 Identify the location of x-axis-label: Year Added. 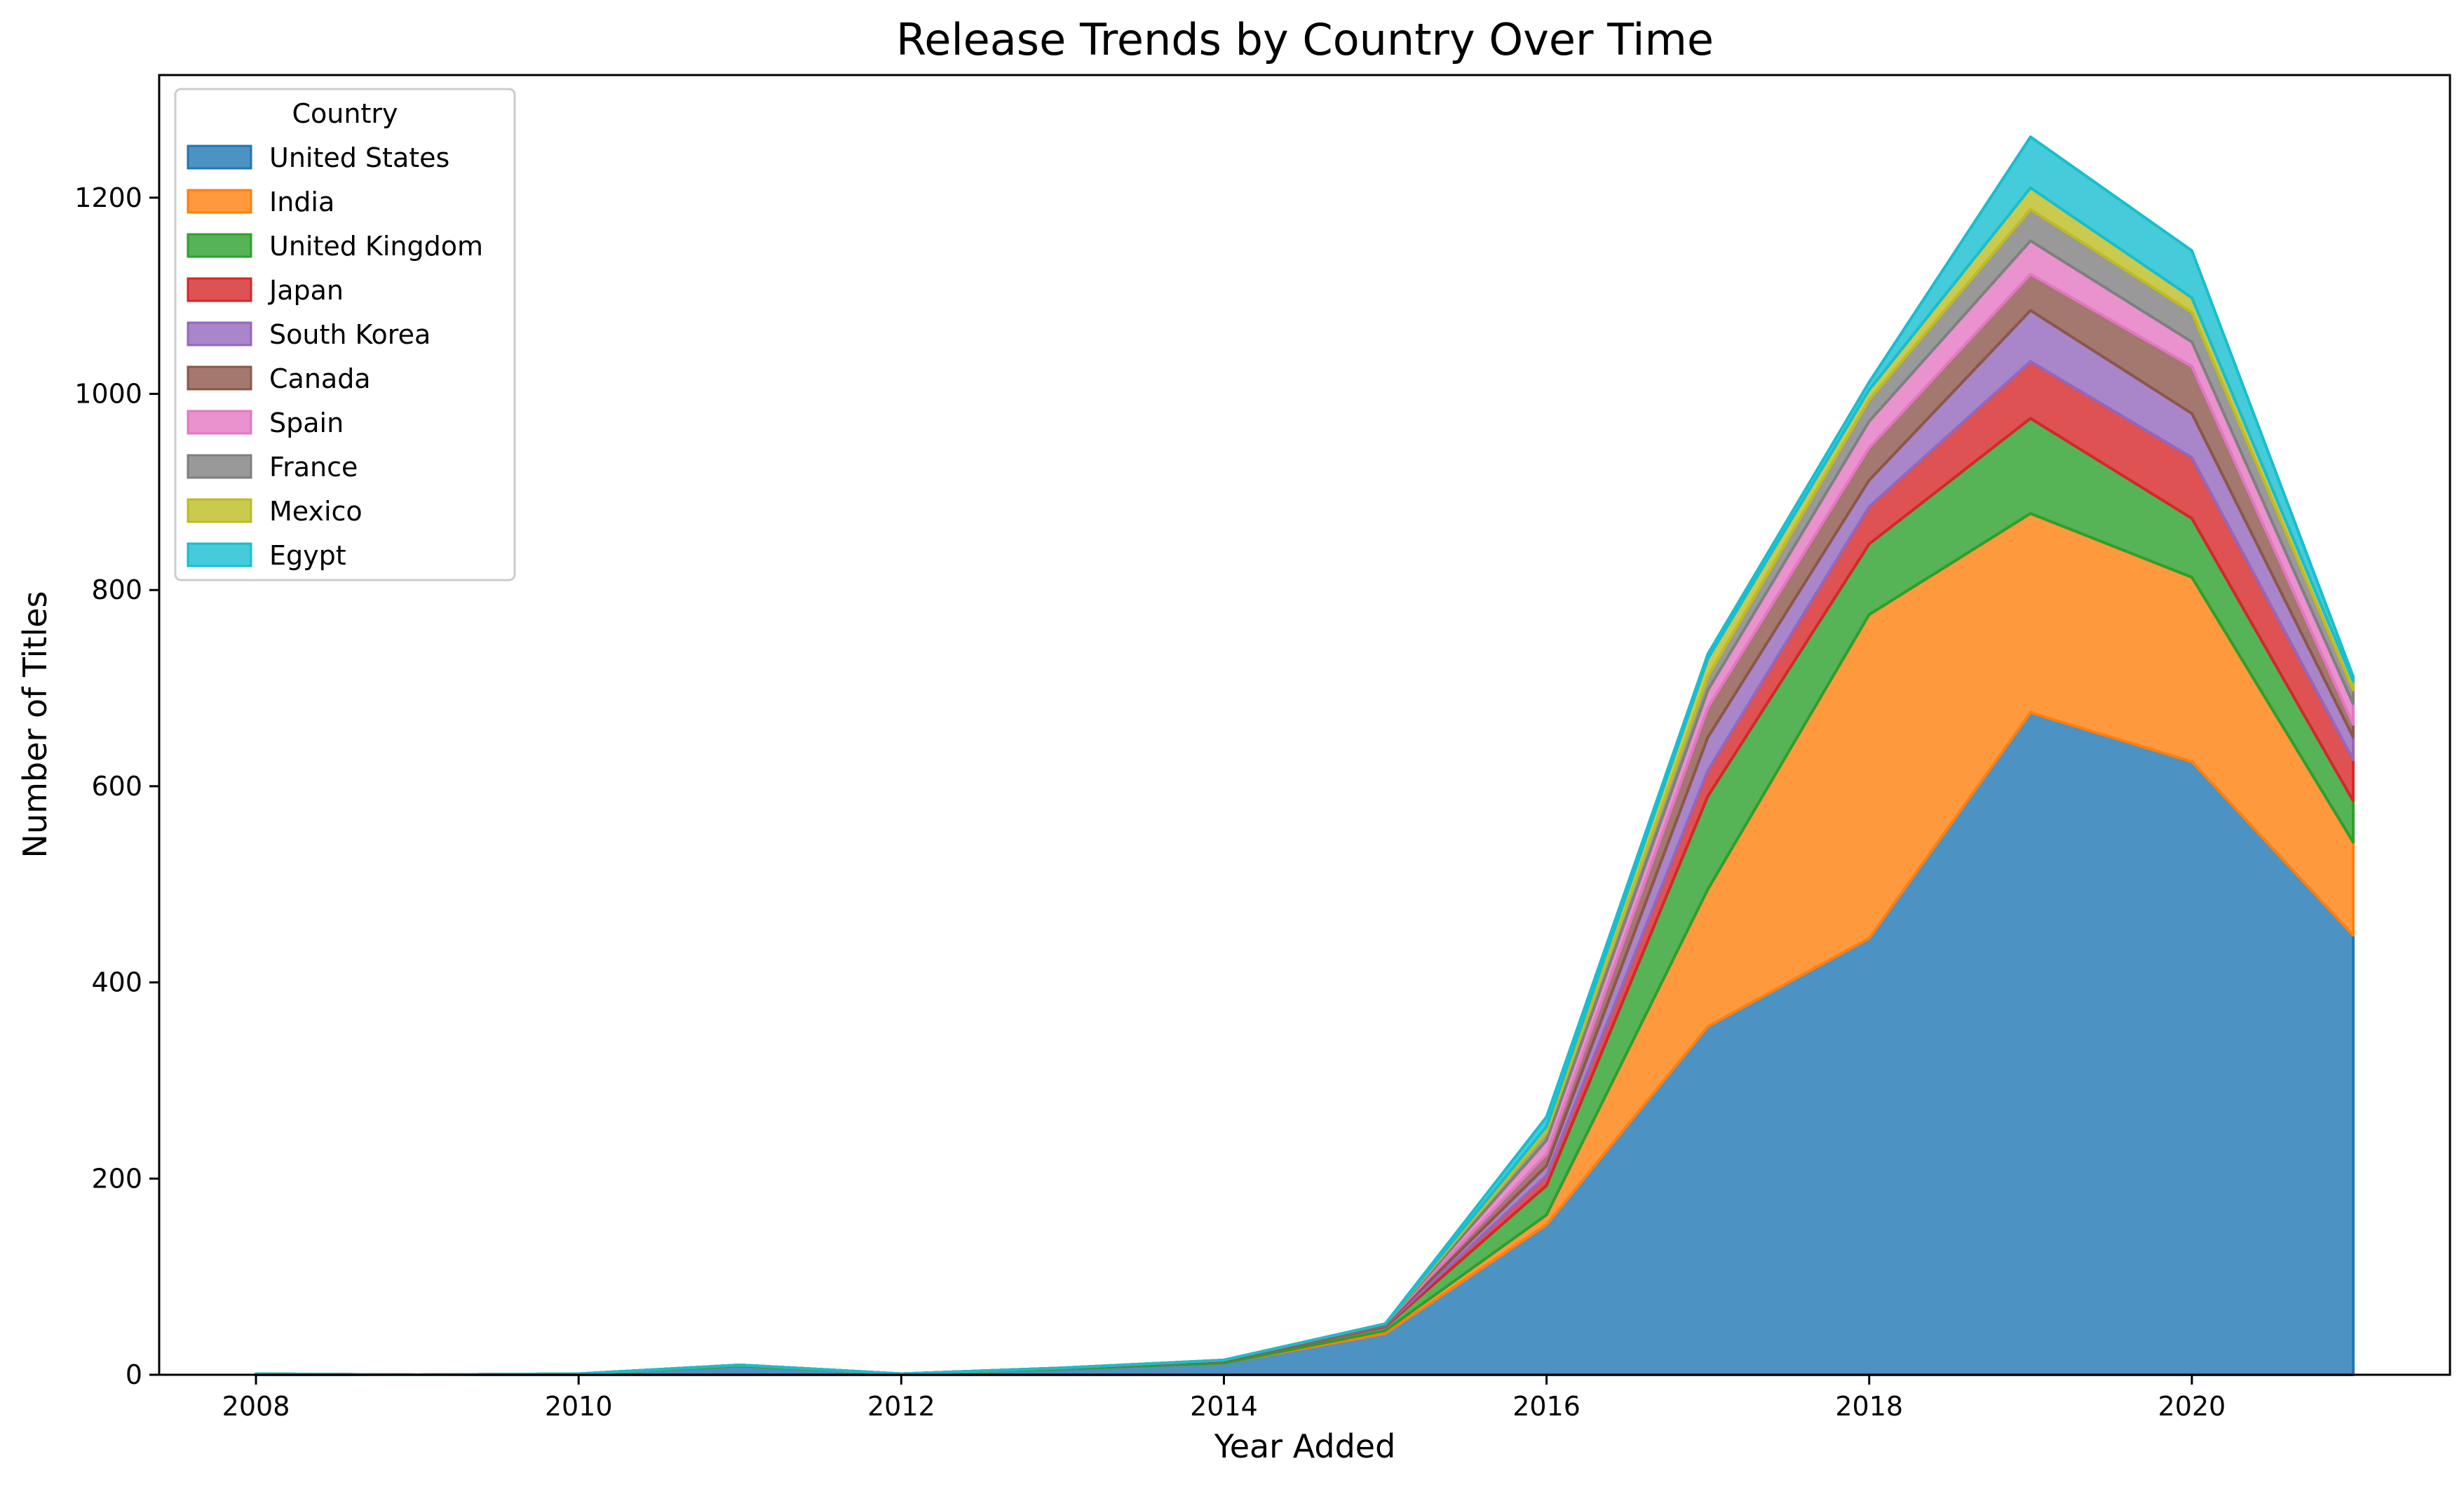
(1305, 1446).